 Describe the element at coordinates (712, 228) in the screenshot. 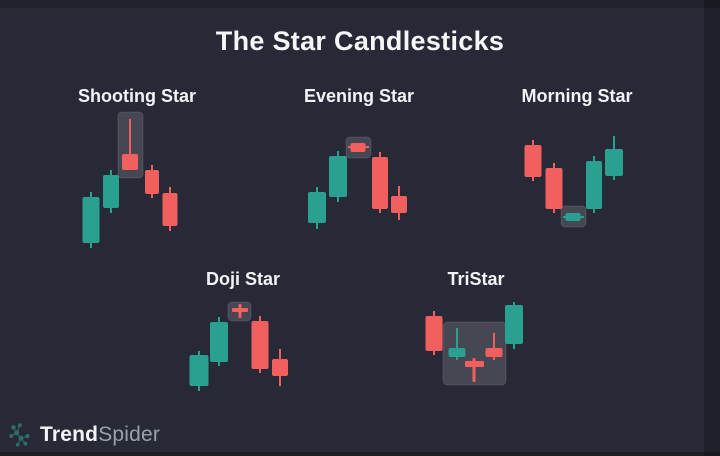

I see `right-edge-strip` at that location.